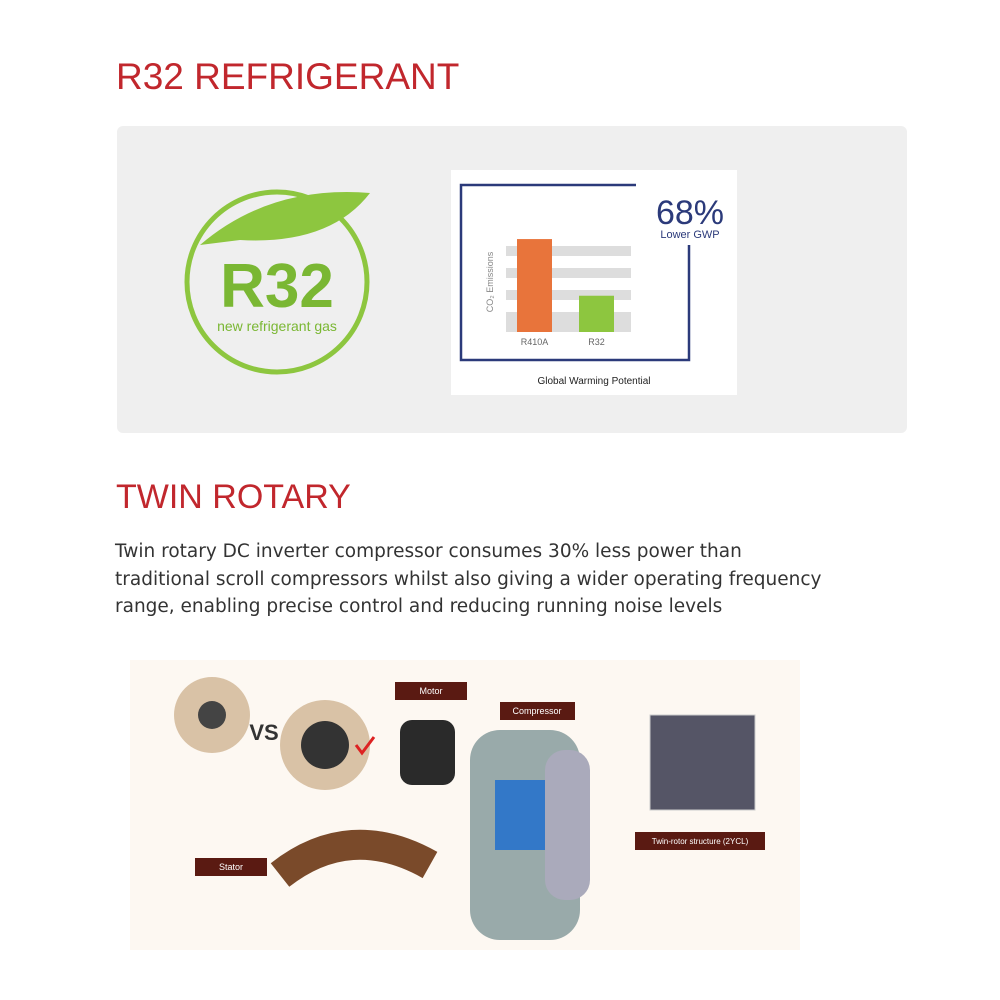 This screenshot has height=1000, width=1000. What do you see at coordinates (285, 218) in the screenshot?
I see `logo-leaf` at bounding box center [285, 218].